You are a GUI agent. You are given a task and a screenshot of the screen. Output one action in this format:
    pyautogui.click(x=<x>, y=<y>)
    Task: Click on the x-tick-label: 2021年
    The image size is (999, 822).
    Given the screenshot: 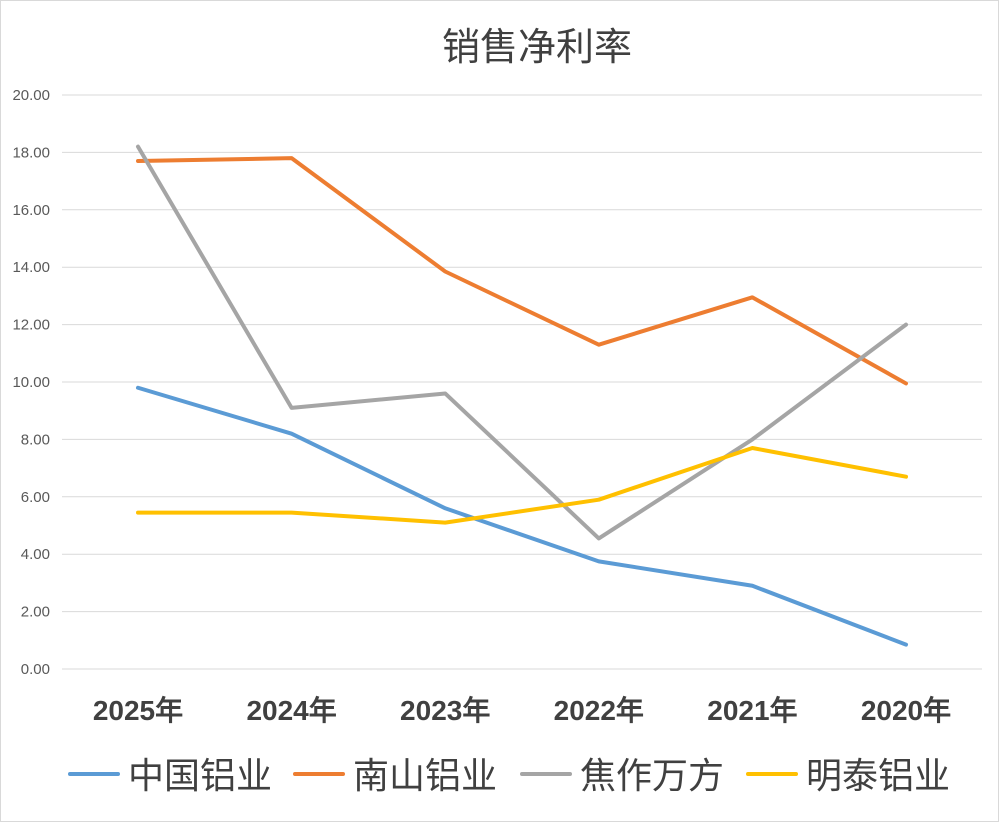 What is the action you would take?
    pyautogui.click(x=752, y=710)
    